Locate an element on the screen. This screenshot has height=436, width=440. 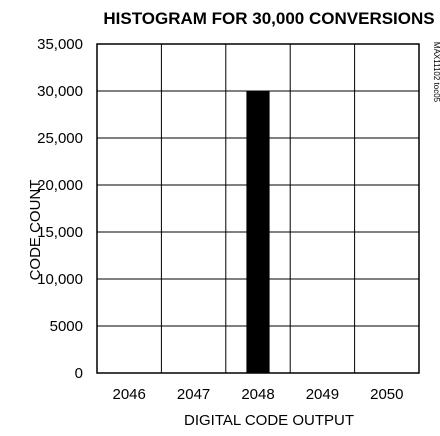
bars is located at coordinates (258, 232).